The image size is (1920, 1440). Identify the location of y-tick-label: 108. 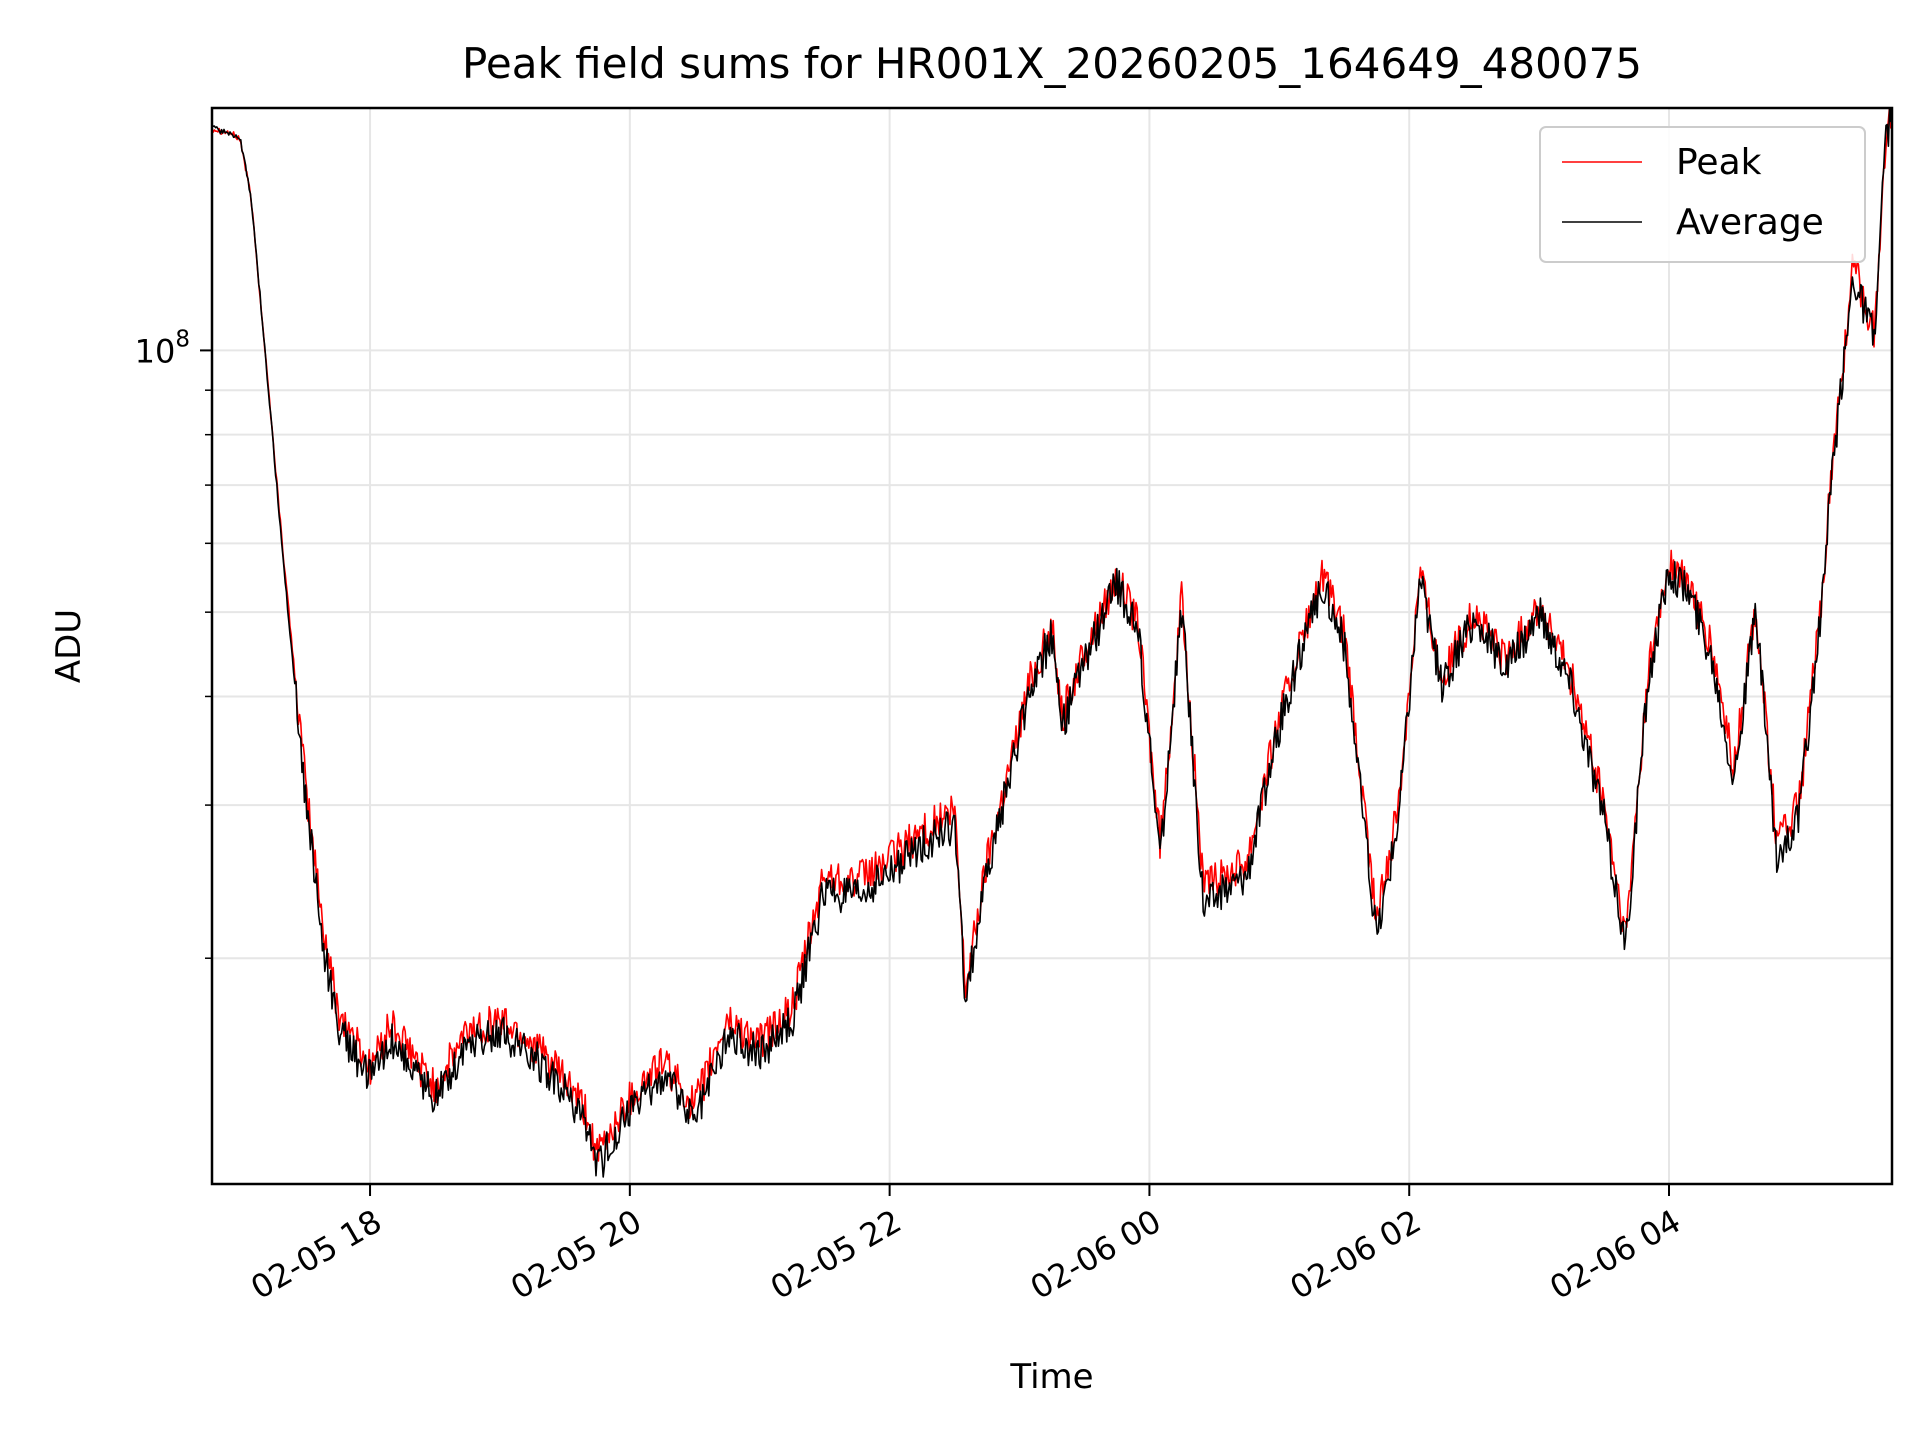
(162, 348).